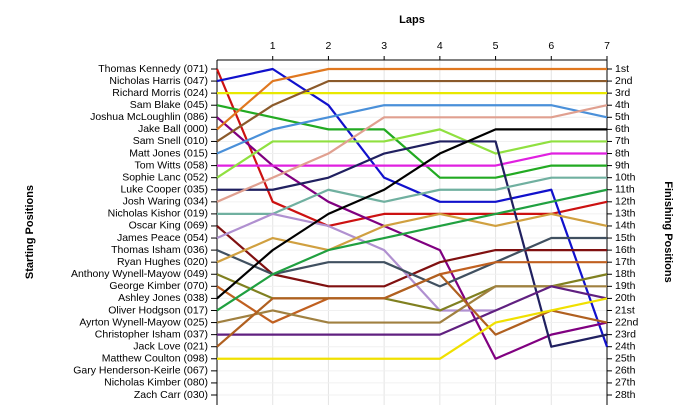 The width and height of the screenshot is (700, 420). I want to click on y-tick-label: Matthew Coulton (098), so click(155, 359).